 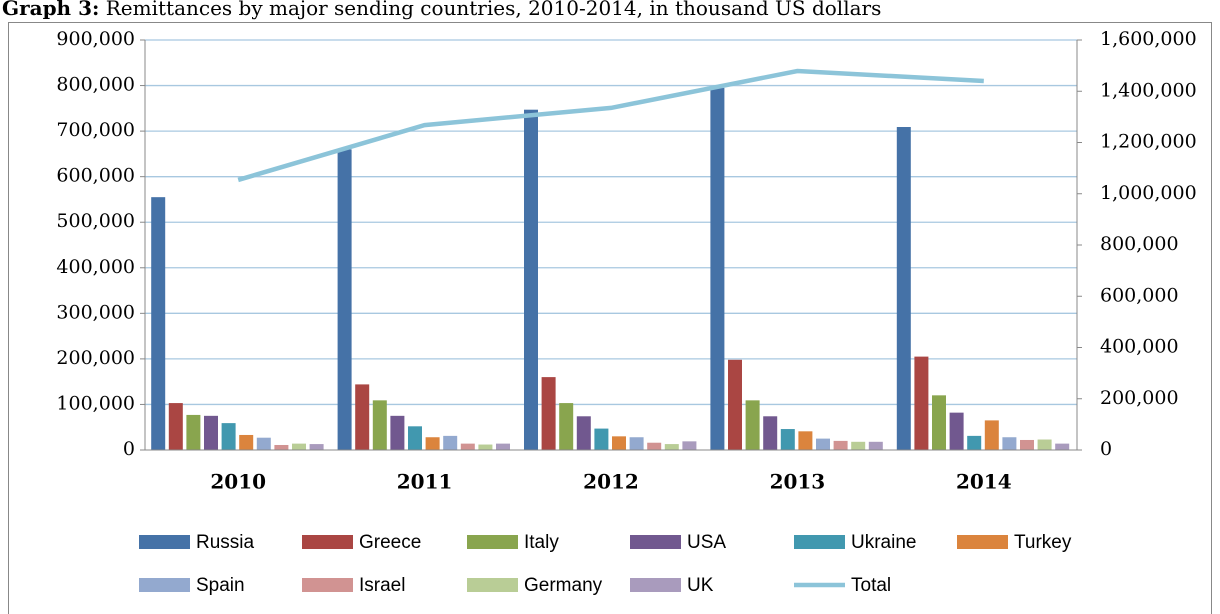 What do you see at coordinates (883, 542) in the screenshot?
I see `legend-label: Ukraine` at bounding box center [883, 542].